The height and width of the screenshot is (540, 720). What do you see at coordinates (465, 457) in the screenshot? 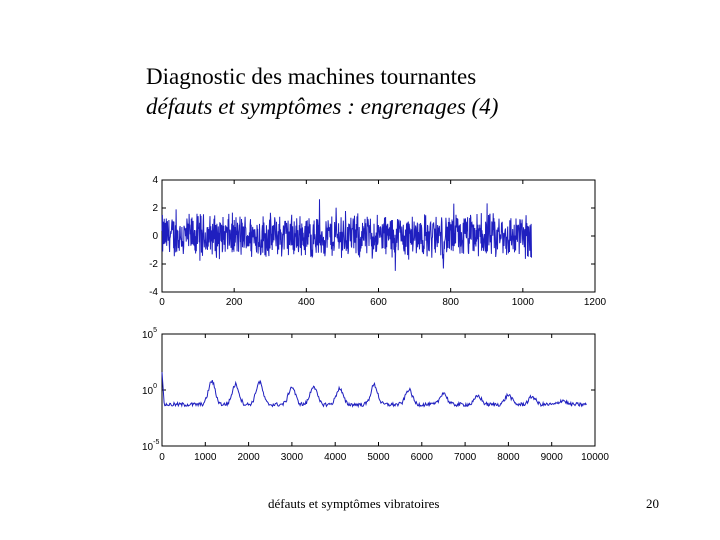
I see `x-tick-label: 7000` at bounding box center [465, 457].